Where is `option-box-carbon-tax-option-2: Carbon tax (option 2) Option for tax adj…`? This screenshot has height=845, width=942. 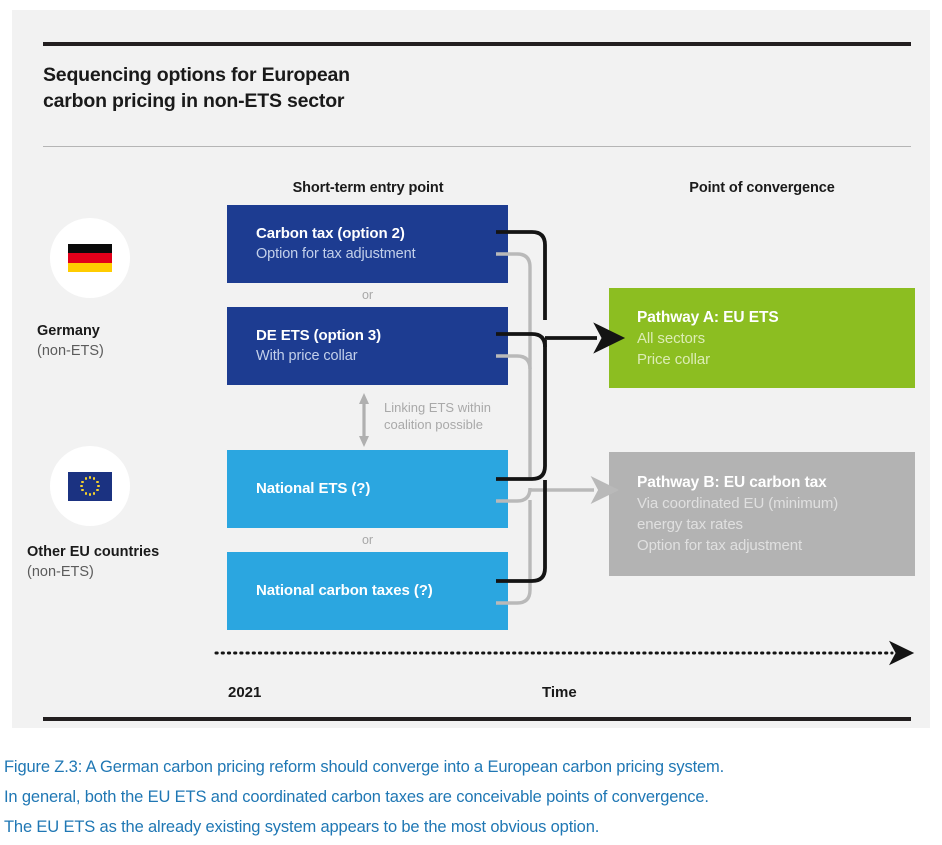
option-box-carbon-tax-option-2: Carbon tax (option 2) Option for tax adj… is located at coordinates (367, 244).